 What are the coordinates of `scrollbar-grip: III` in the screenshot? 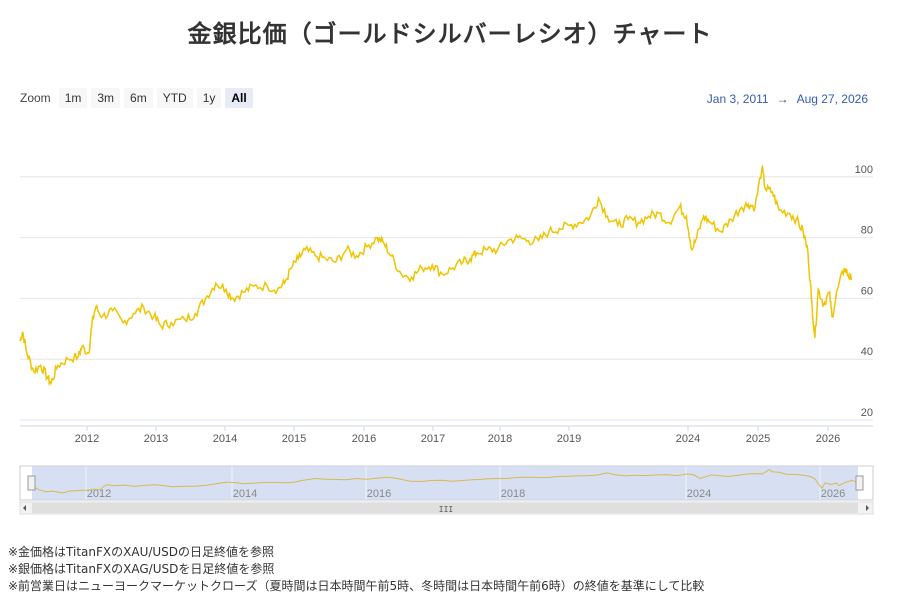 It's located at (446, 509).